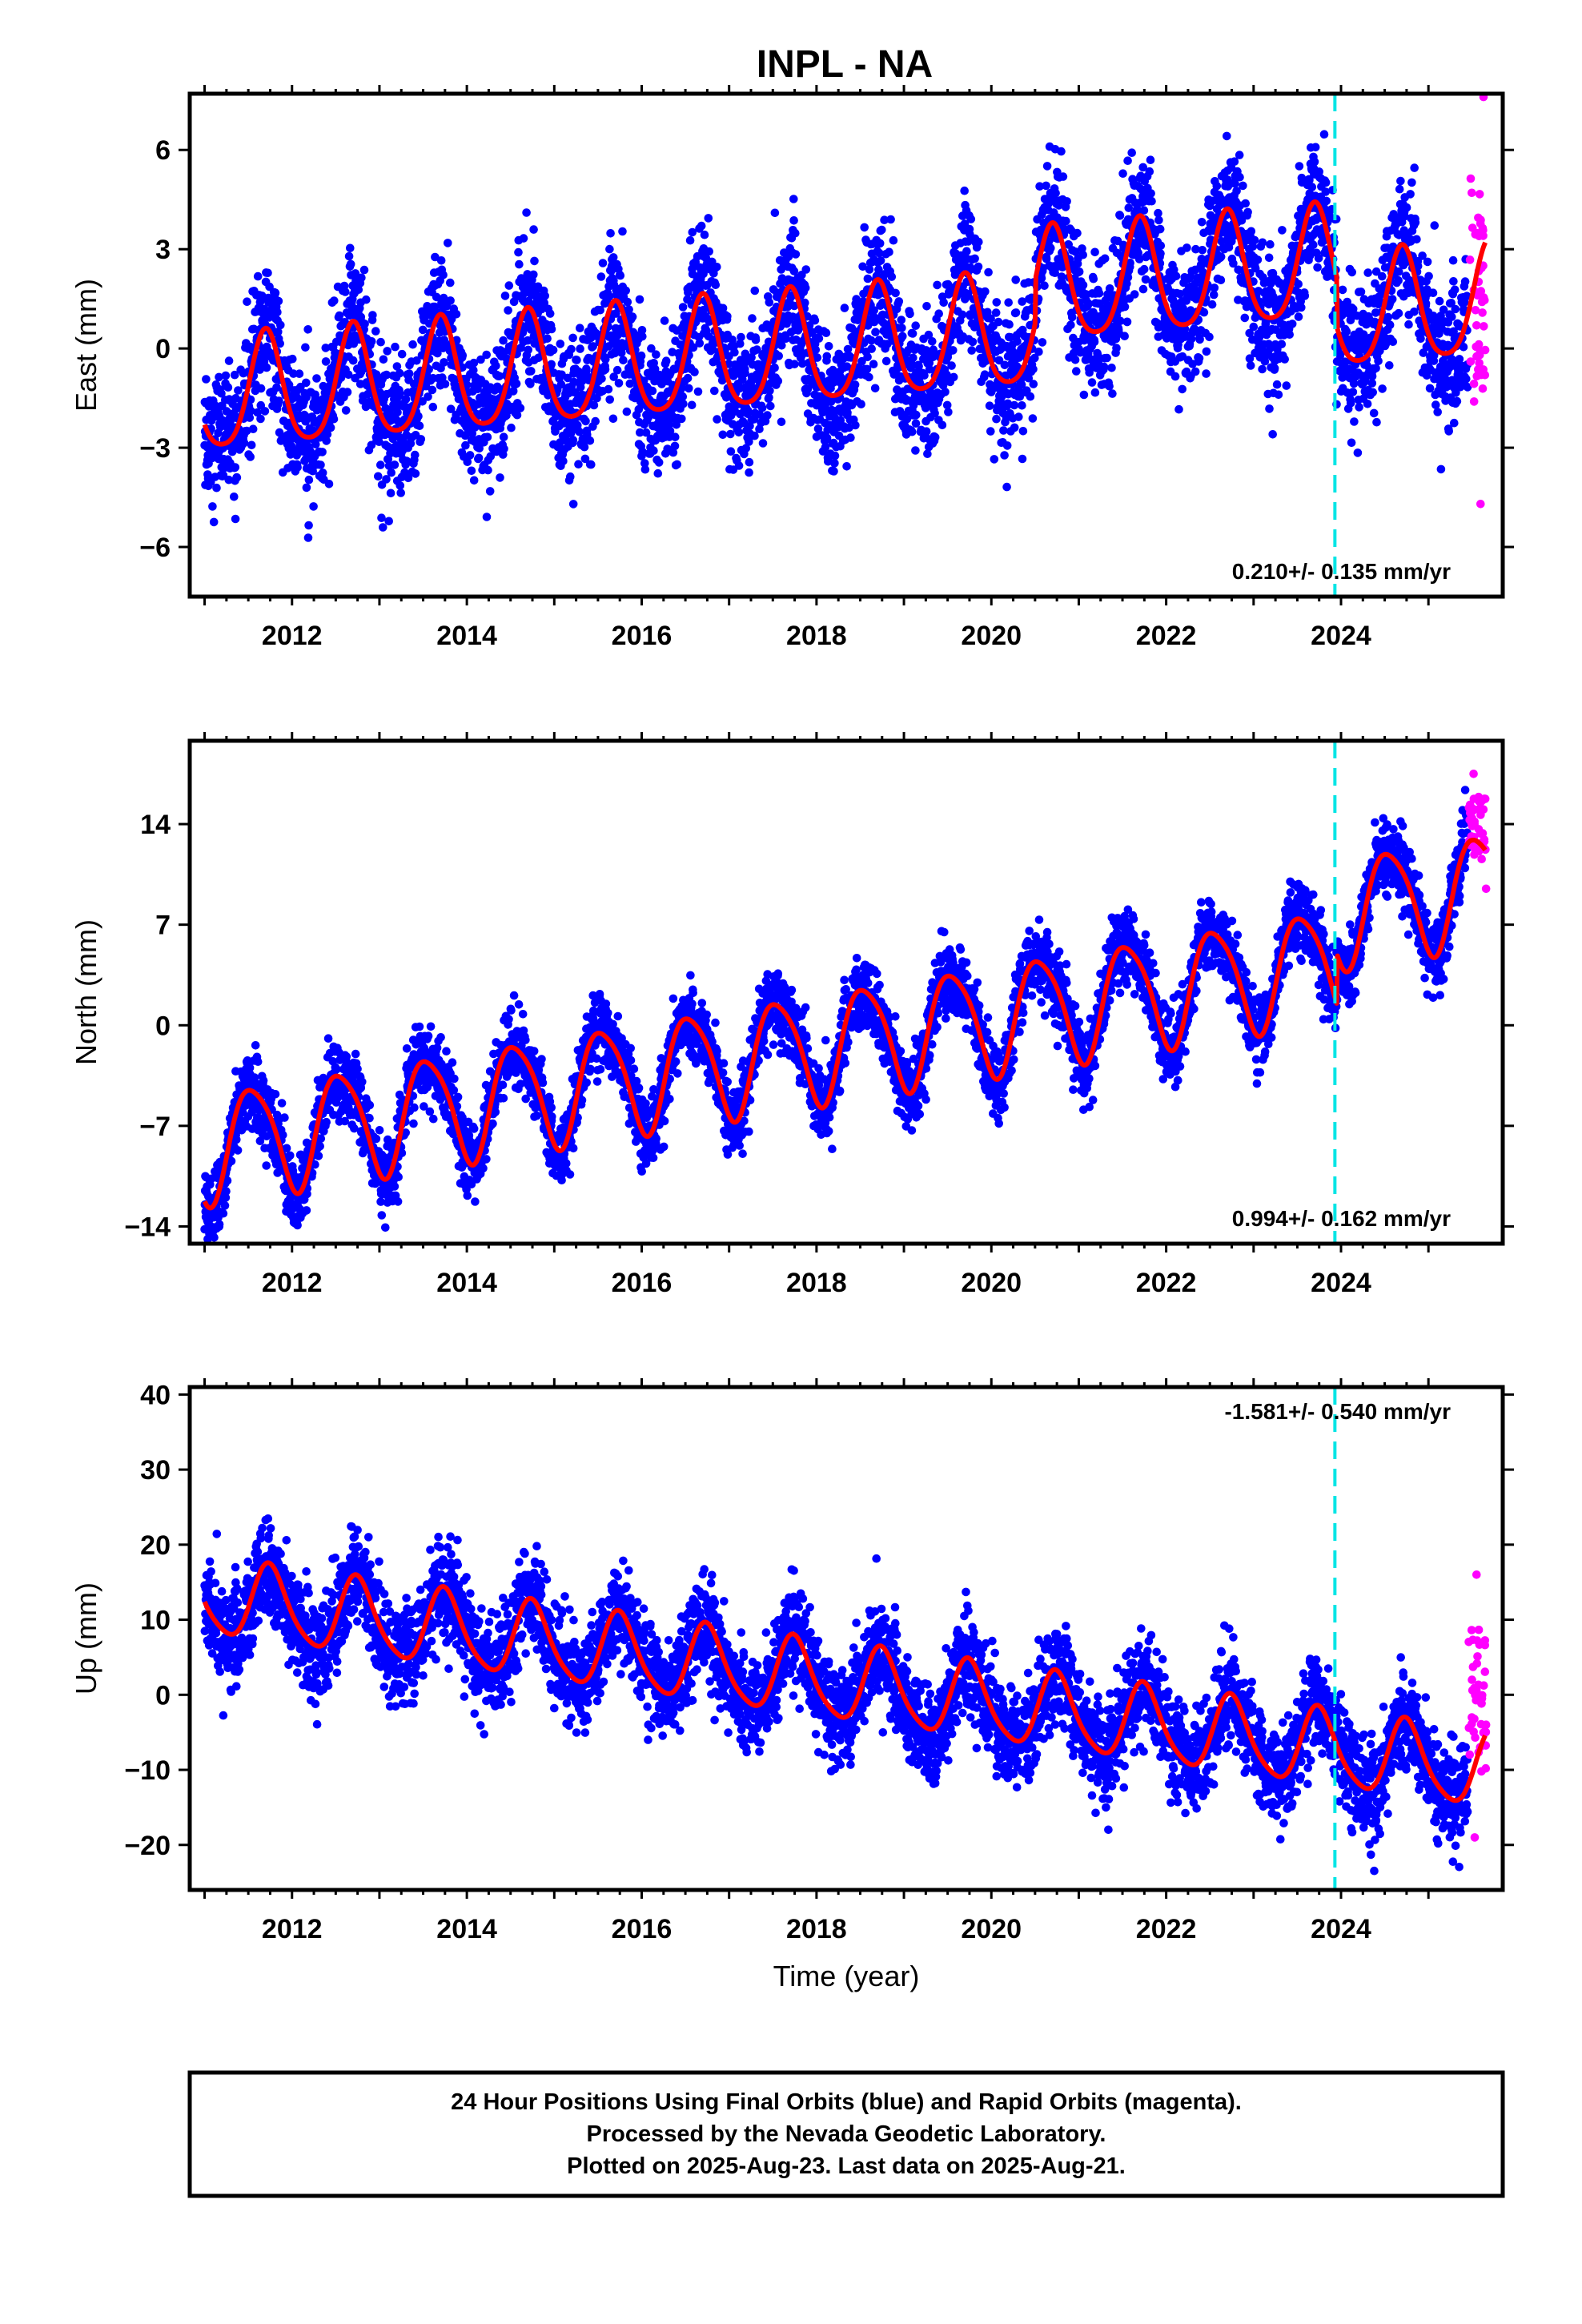 The height and width of the screenshot is (2324, 1582). What do you see at coordinates (836, 336) in the screenshot?
I see `final-orbit-points` at bounding box center [836, 336].